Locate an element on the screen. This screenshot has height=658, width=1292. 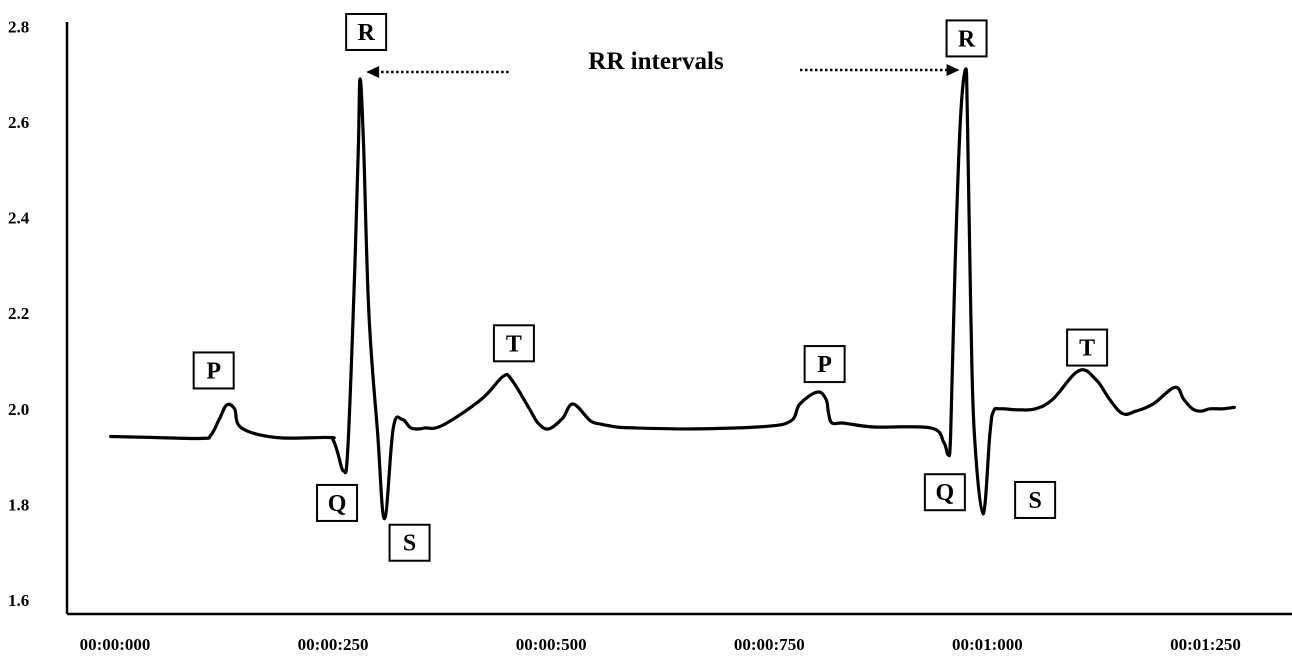
x-tick-label: 00:00:000 is located at coordinates (115, 644).